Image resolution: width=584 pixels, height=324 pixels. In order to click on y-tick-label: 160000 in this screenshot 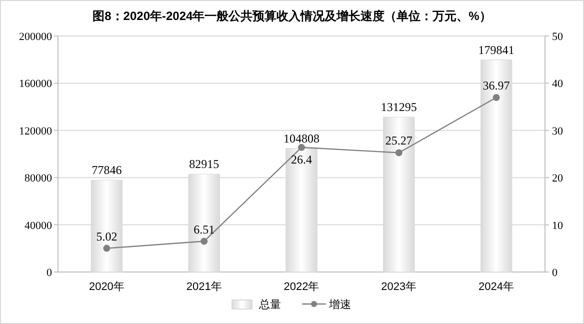, I will do `click(35, 84)`.